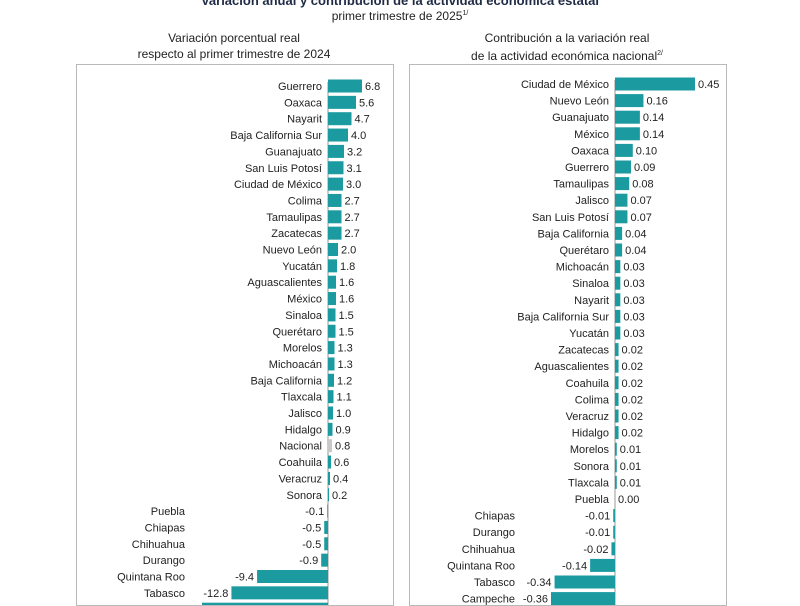 This screenshot has height=606, width=800. Describe the element at coordinates (352, 218) in the screenshot. I see `value-label: 2.7` at that location.